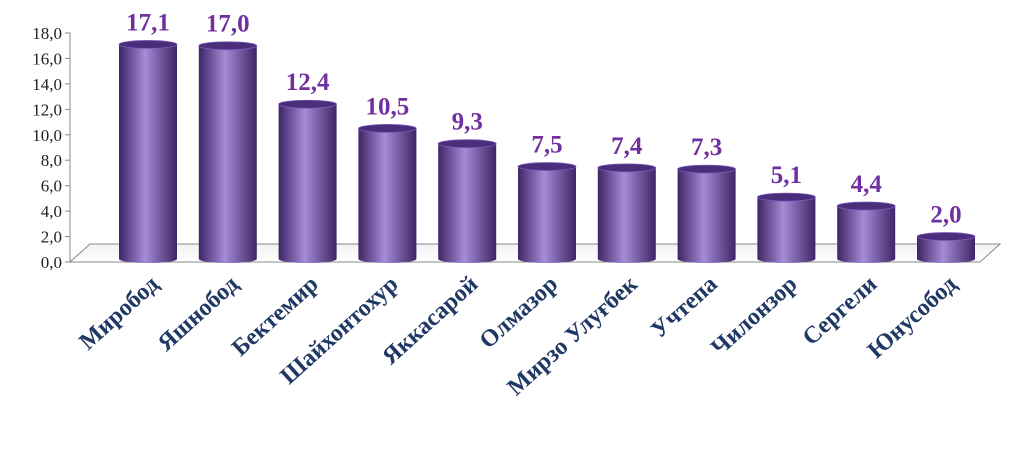  Describe the element at coordinates (51, 262) in the screenshot. I see `y-tick-label: 0,0` at that location.